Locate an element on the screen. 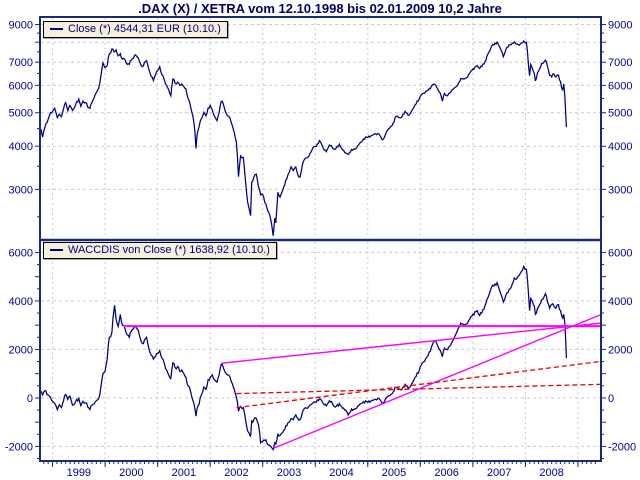 Image resolution: width=640 pixels, height=480 pixels. x-tick-label: 2007 is located at coordinates (499, 473).